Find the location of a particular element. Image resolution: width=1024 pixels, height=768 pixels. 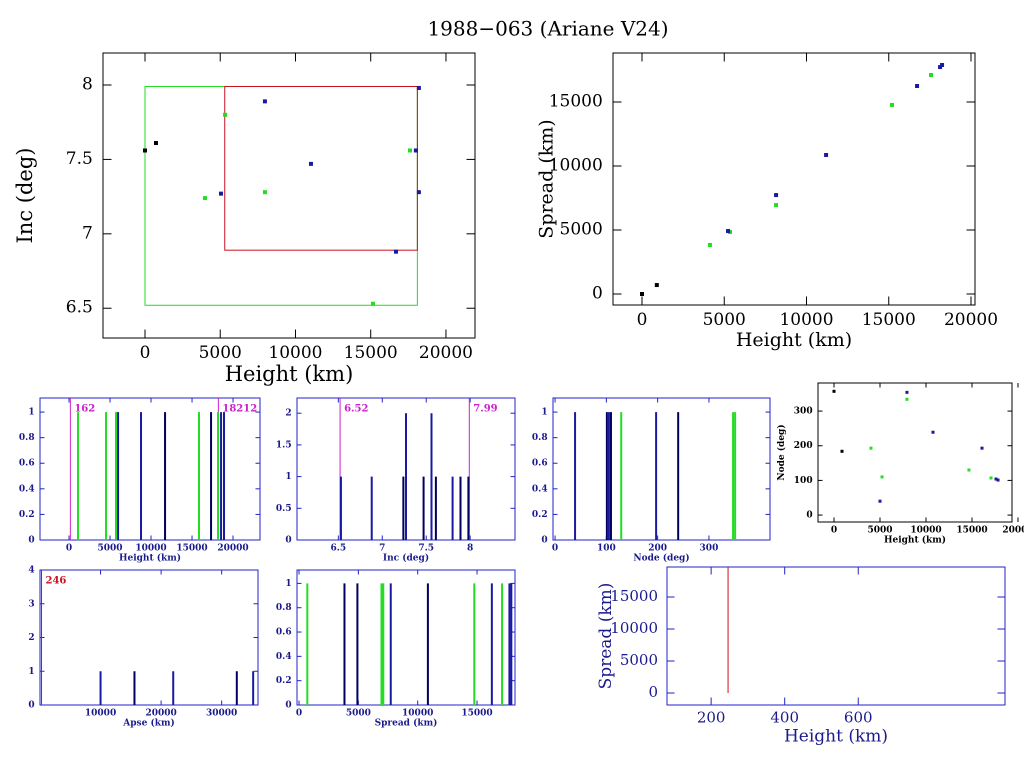

y-tick-label: 6.5 is located at coordinates (79, 308).